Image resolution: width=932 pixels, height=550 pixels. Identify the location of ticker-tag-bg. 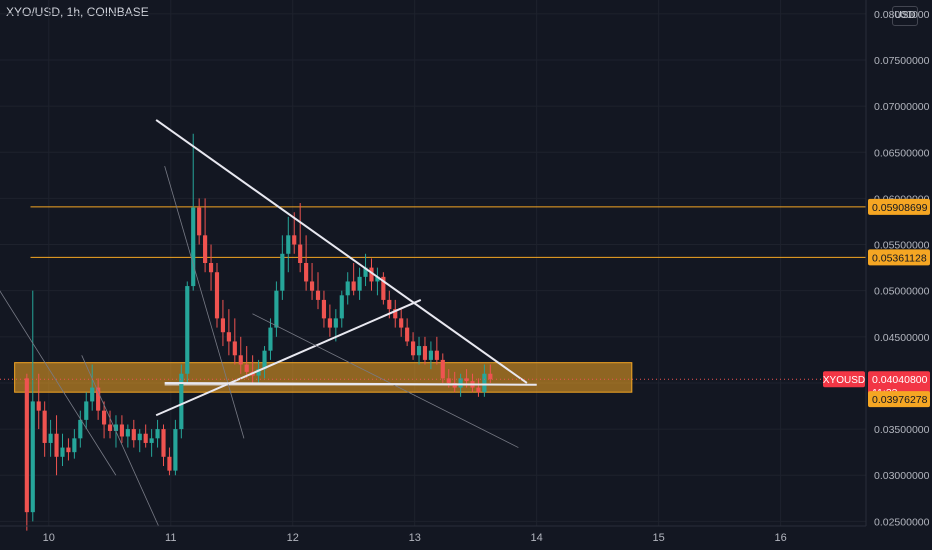
(844, 379).